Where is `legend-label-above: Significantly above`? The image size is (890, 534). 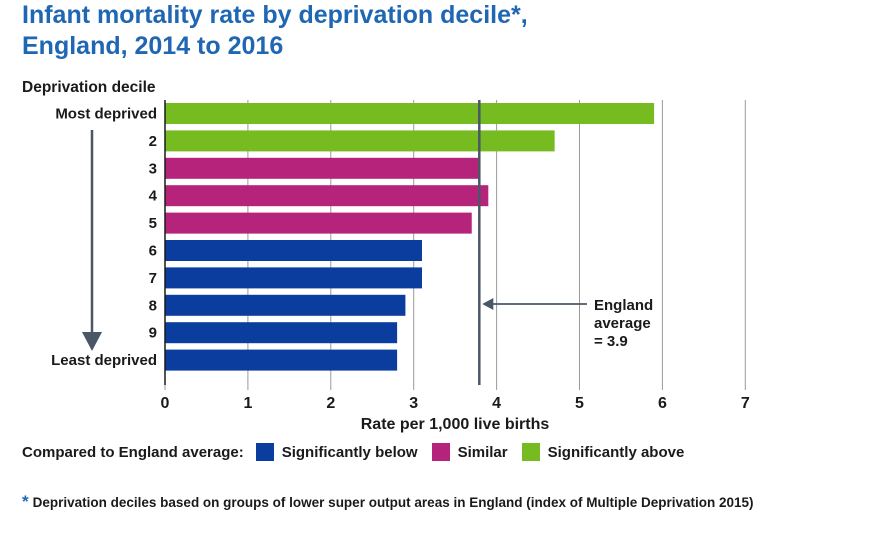 legend-label-above: Significantly above is located at coordinates (616, 452).